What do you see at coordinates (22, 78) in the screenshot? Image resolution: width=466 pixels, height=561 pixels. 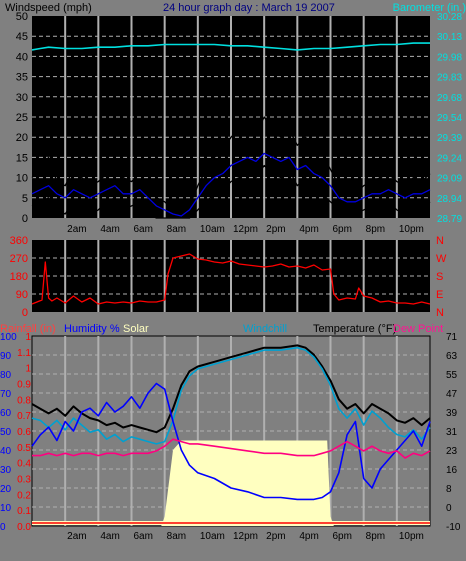 I see `windspeed-tick-label: 35` at bounding box center [22, 78].